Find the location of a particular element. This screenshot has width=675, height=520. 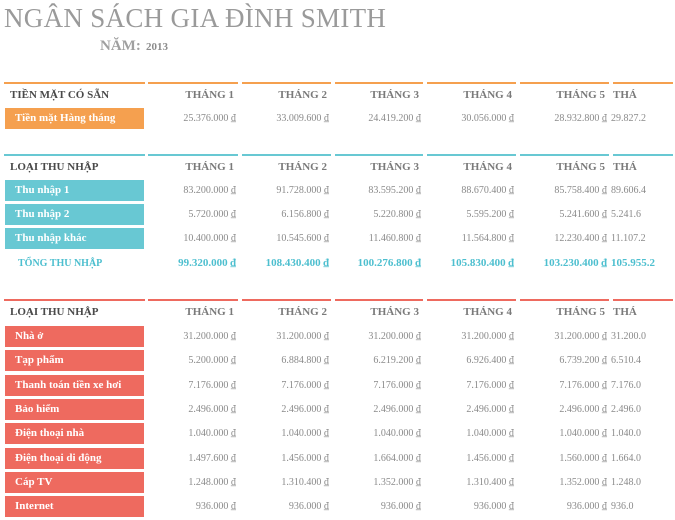

expenses-row-label: Thanh toán tiền xe hơi is located at coordinates (74, 385).